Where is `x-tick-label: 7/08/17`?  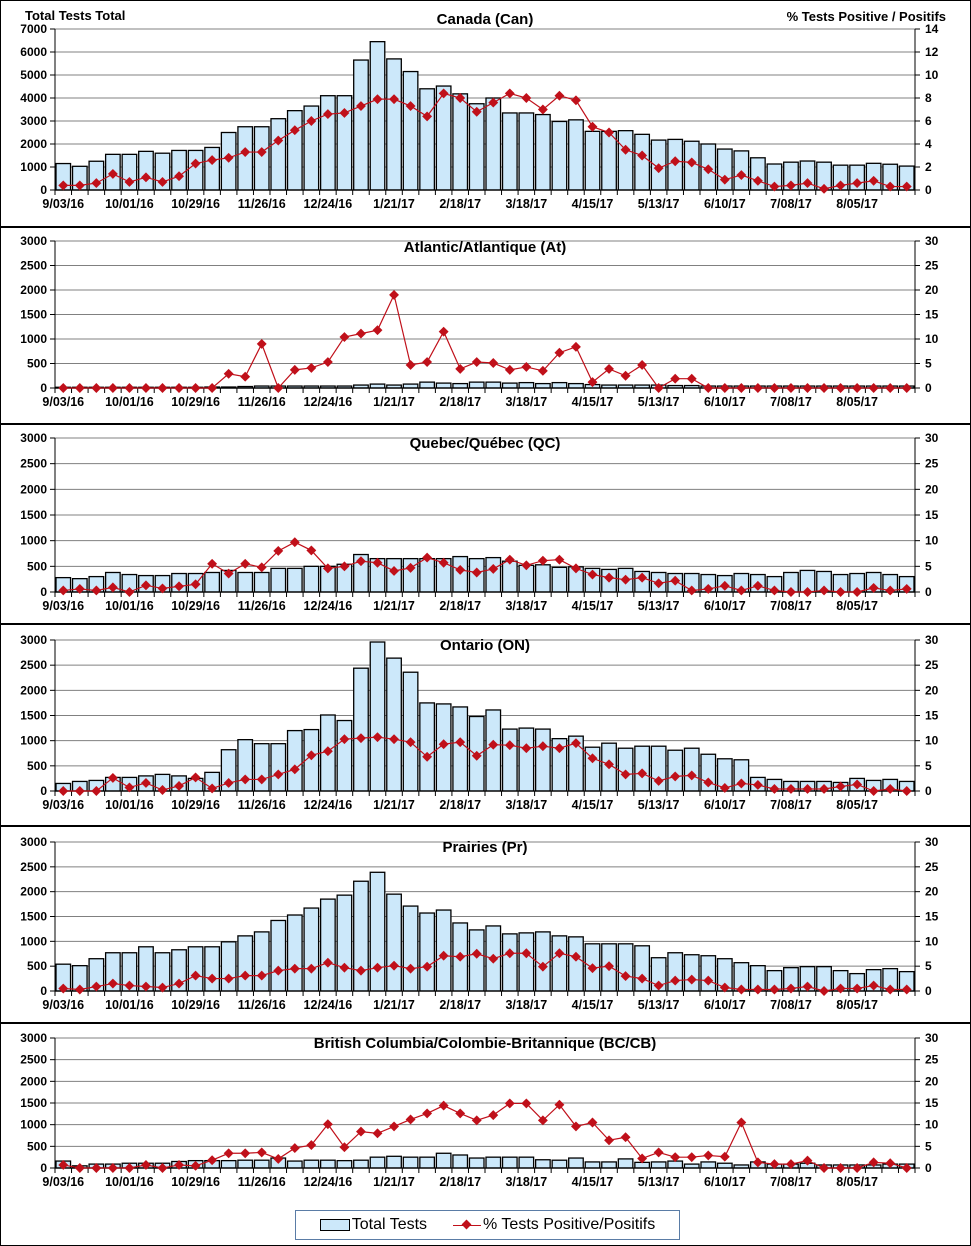 x-tick-label: 7/08/17 is located at coordinates (791, 606).